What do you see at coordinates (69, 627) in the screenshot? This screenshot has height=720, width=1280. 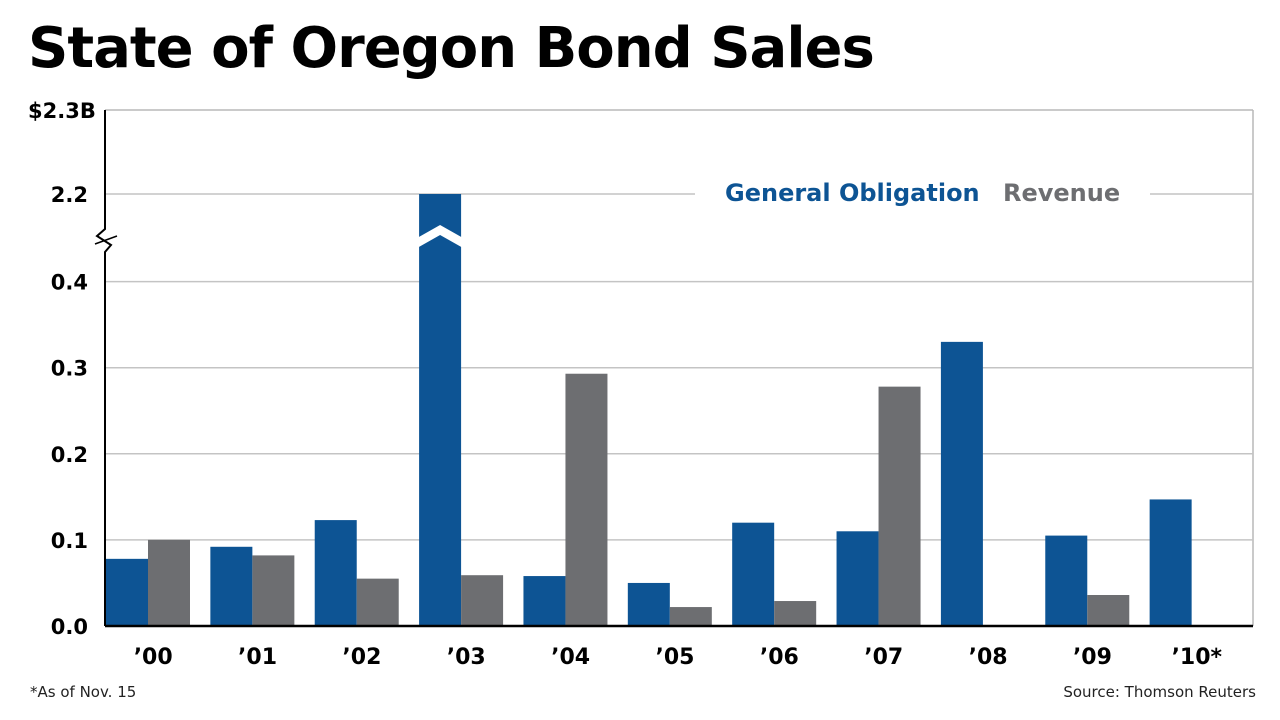 I see `y-tick-label: 0.0` at bounding box center [69, 627].